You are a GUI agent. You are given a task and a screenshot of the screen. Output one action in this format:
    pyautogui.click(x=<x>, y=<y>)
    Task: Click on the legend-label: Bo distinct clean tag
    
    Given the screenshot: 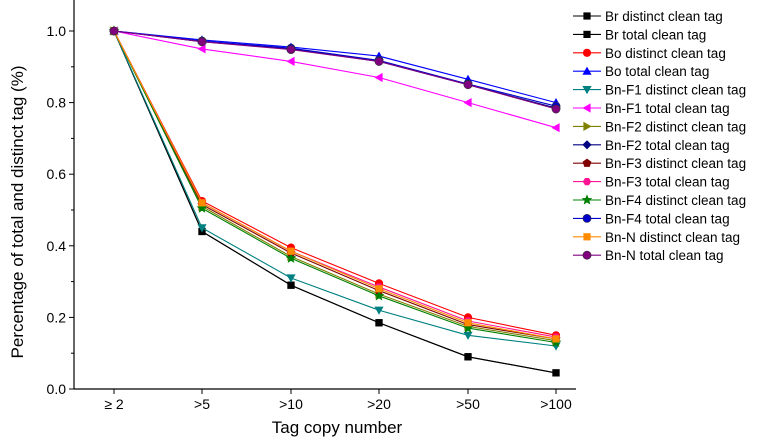 What is the action you would take?
    pyautogui.click(x=665, y=53)
    